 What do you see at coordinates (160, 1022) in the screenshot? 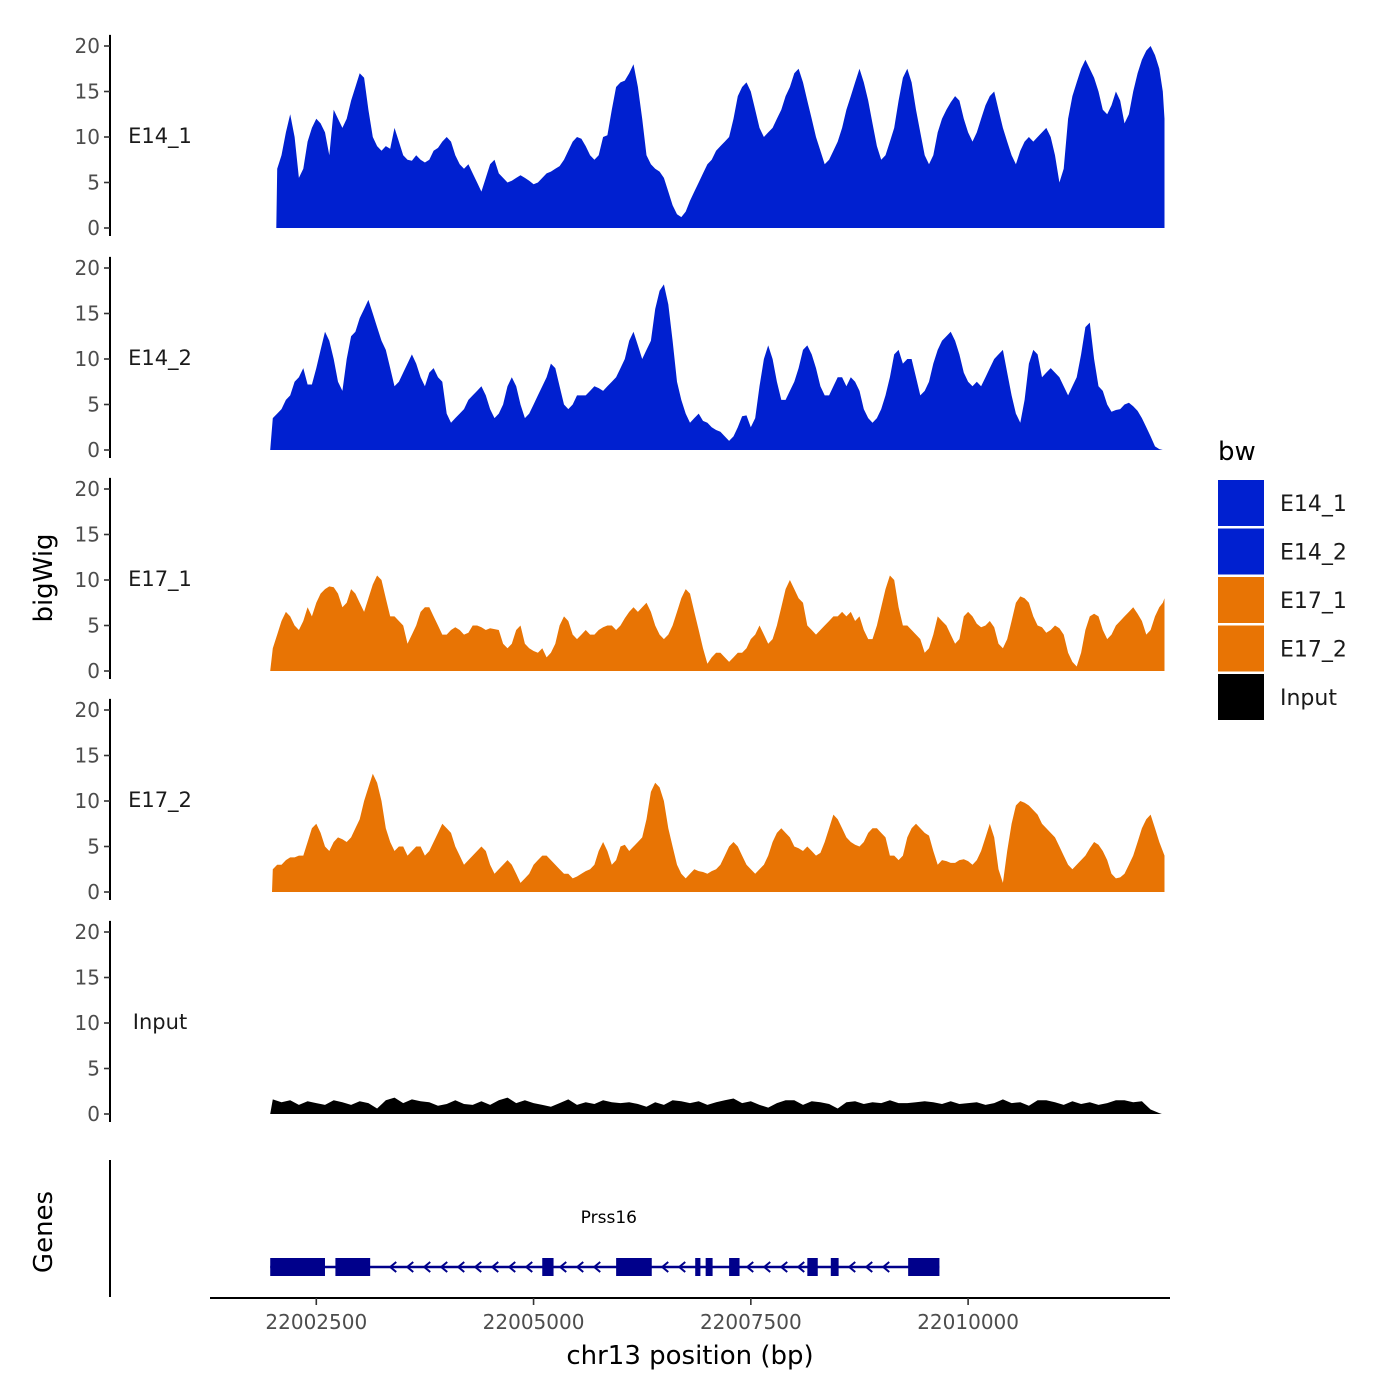
I see `track-label: Input` at bounding box center [160, 1022].